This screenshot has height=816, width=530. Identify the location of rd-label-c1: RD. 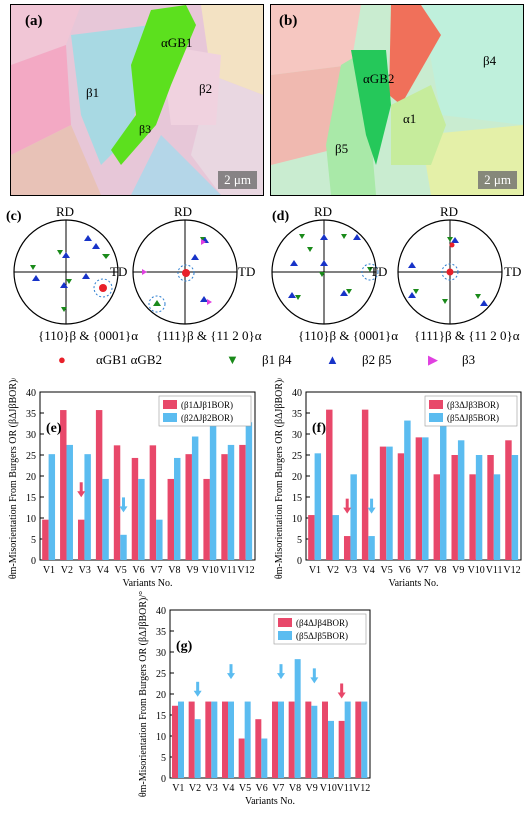
(65, 211).